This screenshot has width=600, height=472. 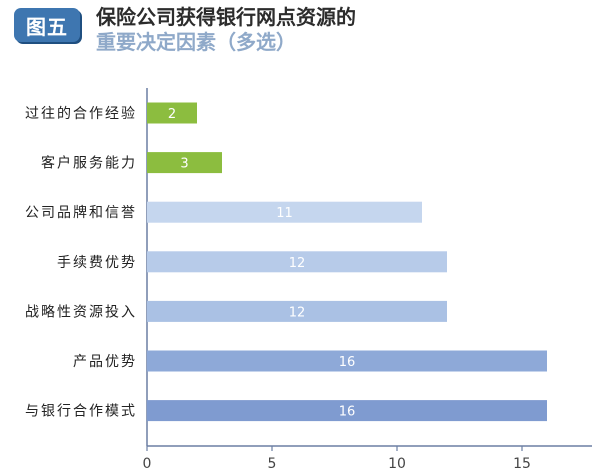 I want to click on chart-title: 保险公司获得银行网点资源的, so click(x=226, y=17).